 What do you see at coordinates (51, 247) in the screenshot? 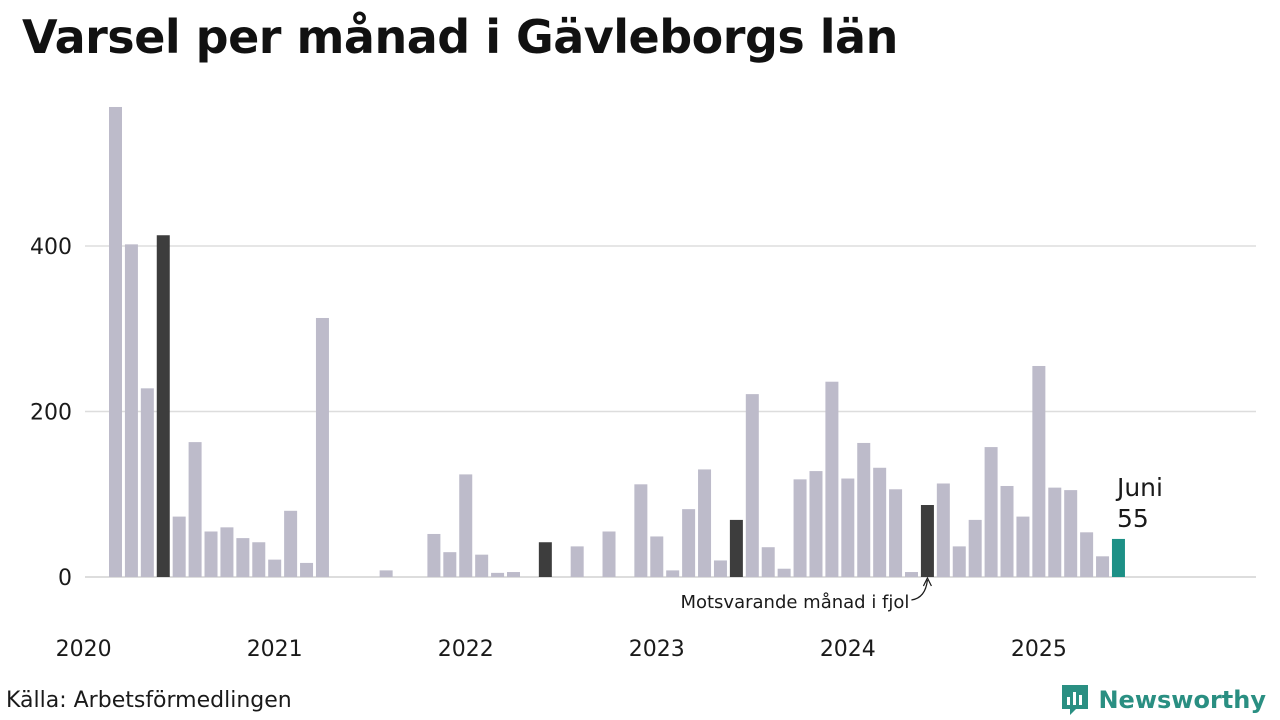
I see `y-tick-label: 400` at bounding box center [51, 247].